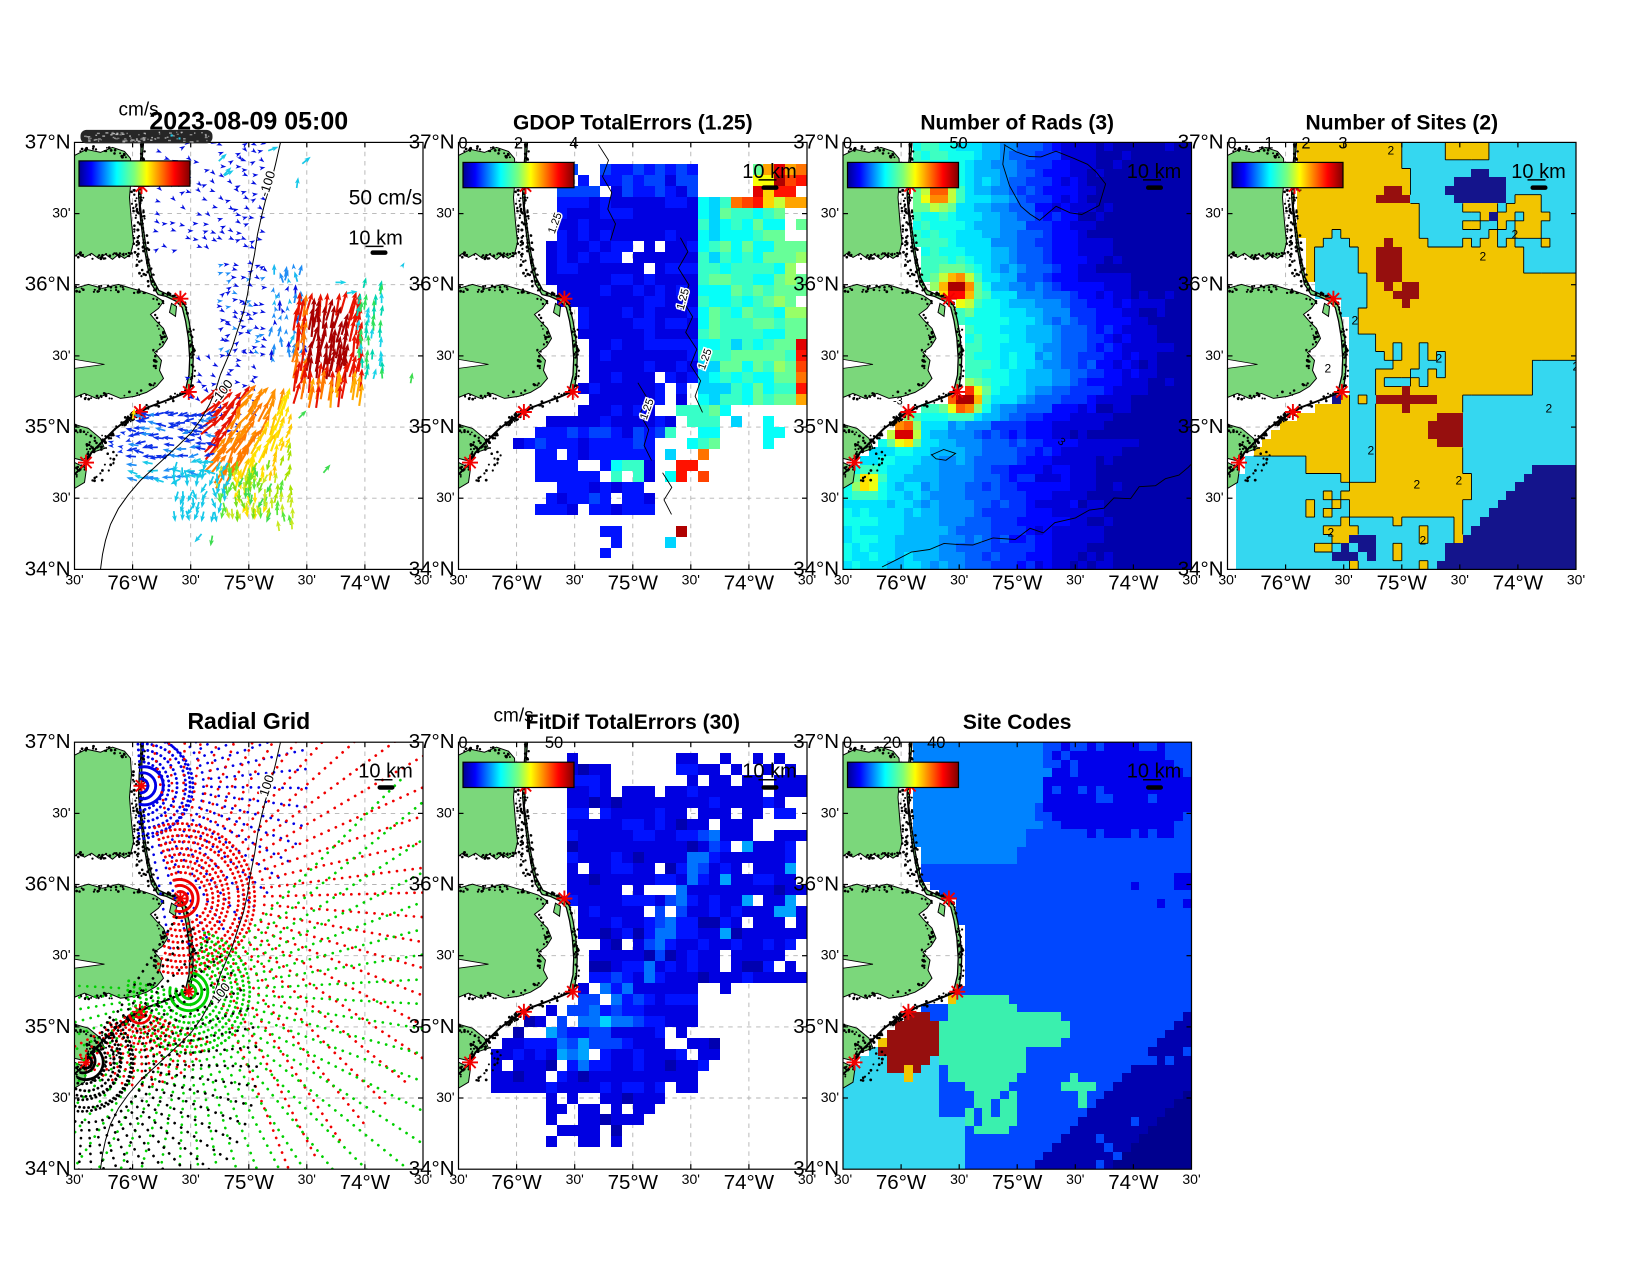  Describe the element at coordinates (892, 743) in the screenshot. I see `svg-text: 20` at that location.